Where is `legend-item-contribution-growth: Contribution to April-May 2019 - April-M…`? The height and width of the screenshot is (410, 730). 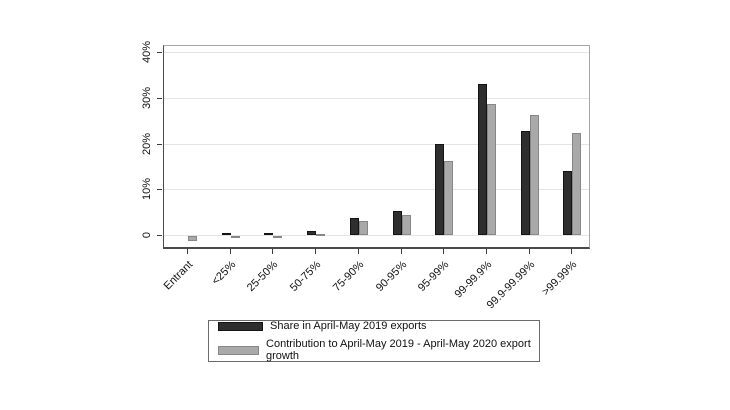
legend-item-contribution-growth: Contribution to April-May 2019 - April-M… is located at coordinates (378, 350).